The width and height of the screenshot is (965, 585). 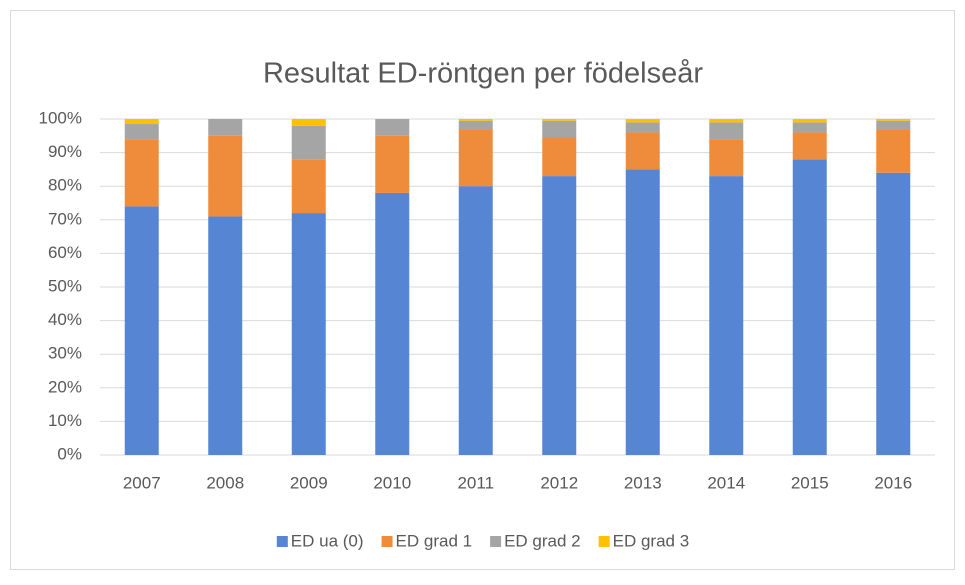 What do you see at coordinates (542, 540) in the screenshot?
I see `legend-label: ED grad 2` at bounding box center [542, 540].